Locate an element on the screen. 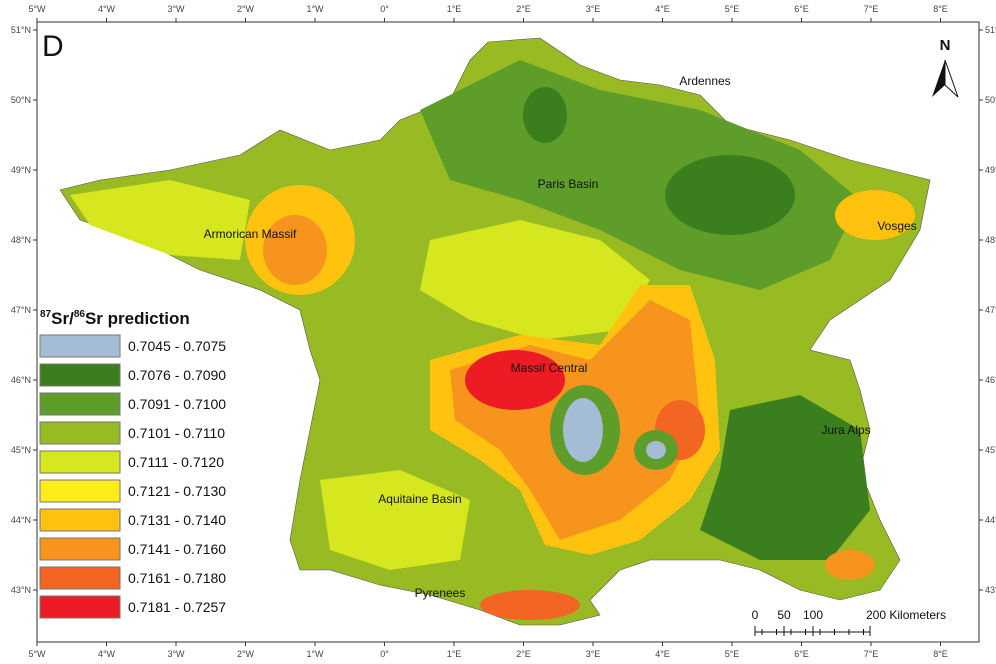 The height and width of the screenshot is (664, 996). north-arrow: N is located at coordinates (945, 67).